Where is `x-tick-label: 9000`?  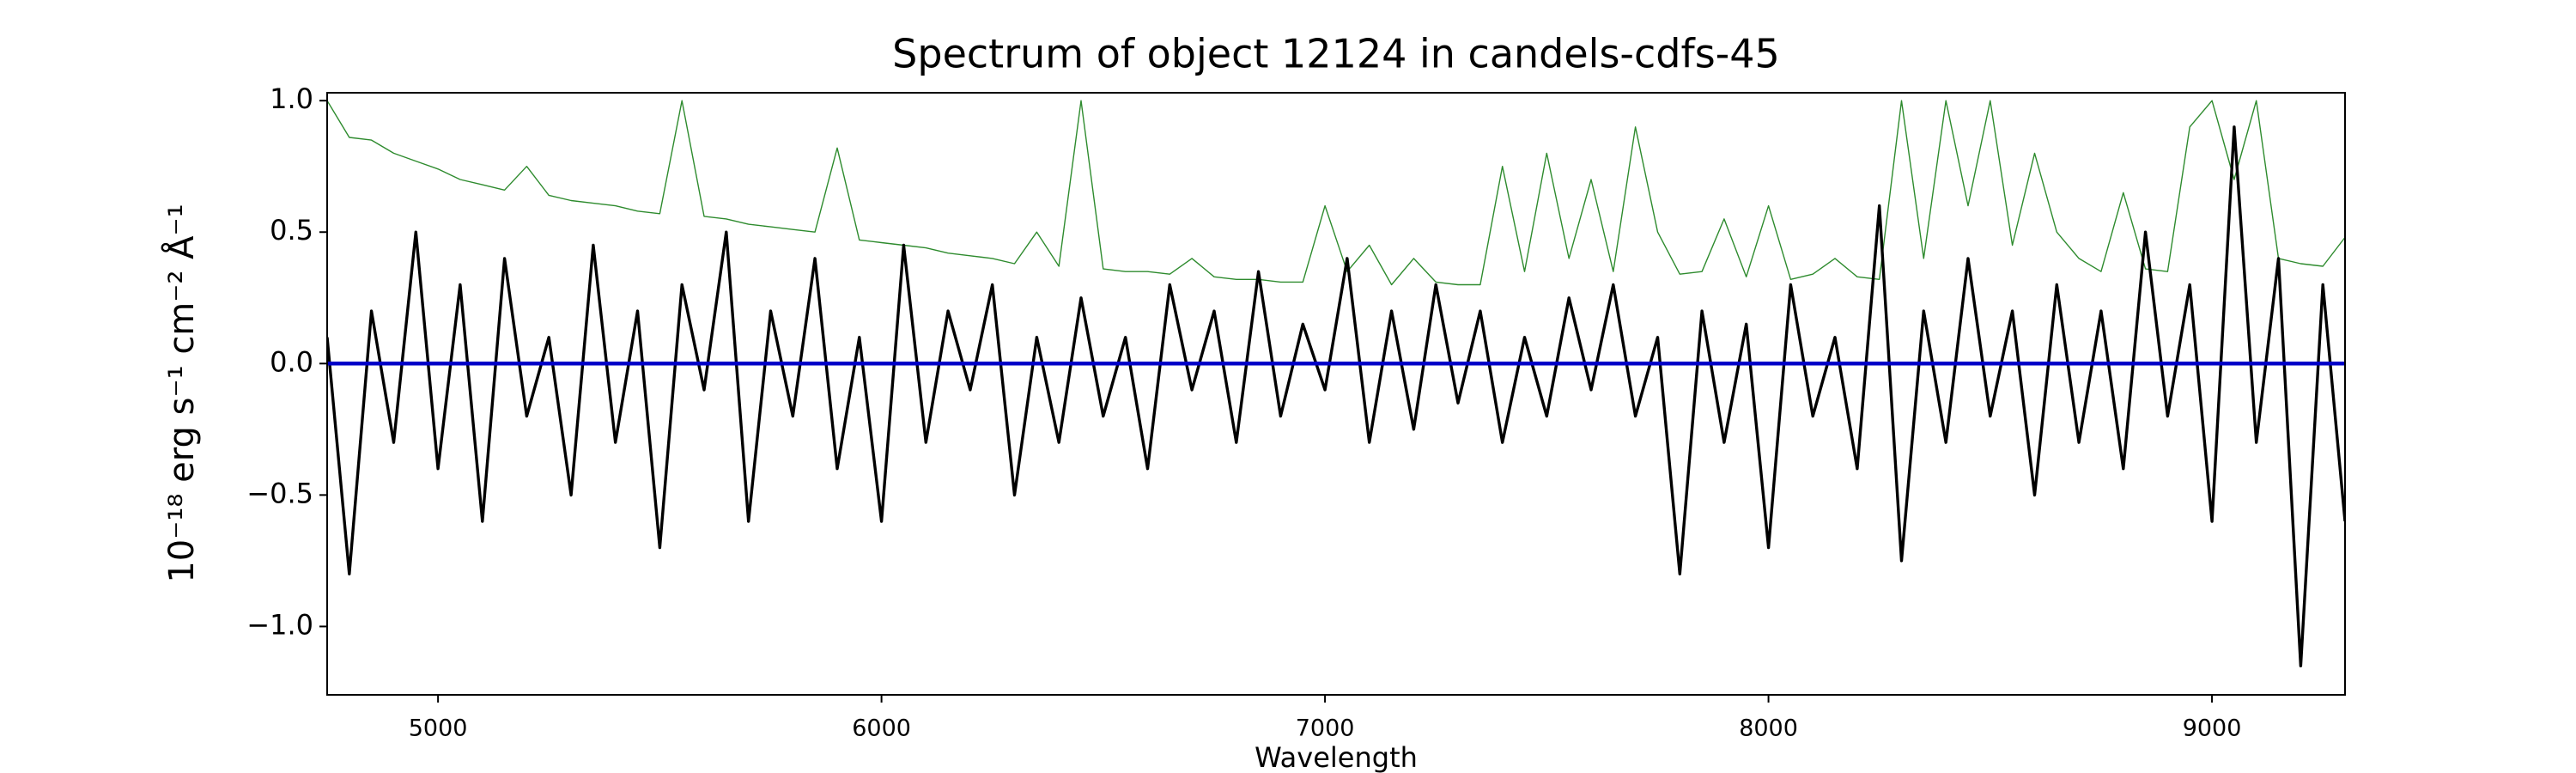 x-tick-label: 9000 is located at coordinates (2212, 728).